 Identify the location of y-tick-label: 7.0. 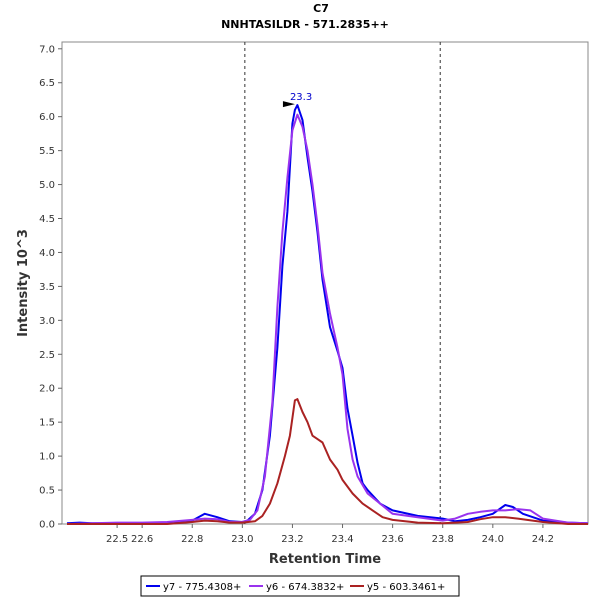
(47, 49).